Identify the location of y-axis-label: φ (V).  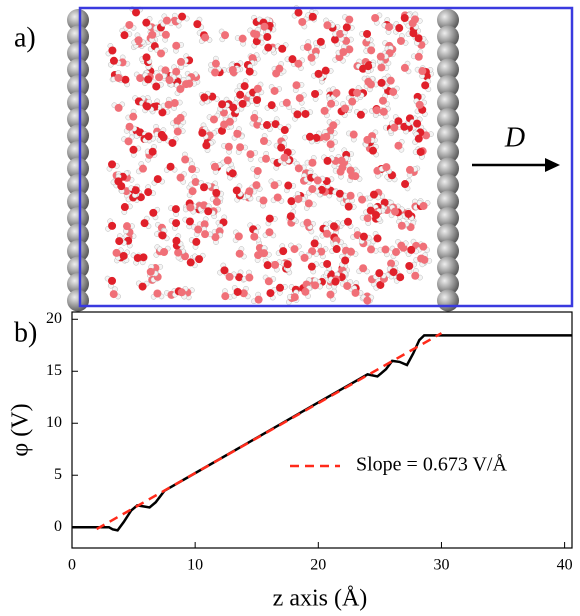
(21, 429).